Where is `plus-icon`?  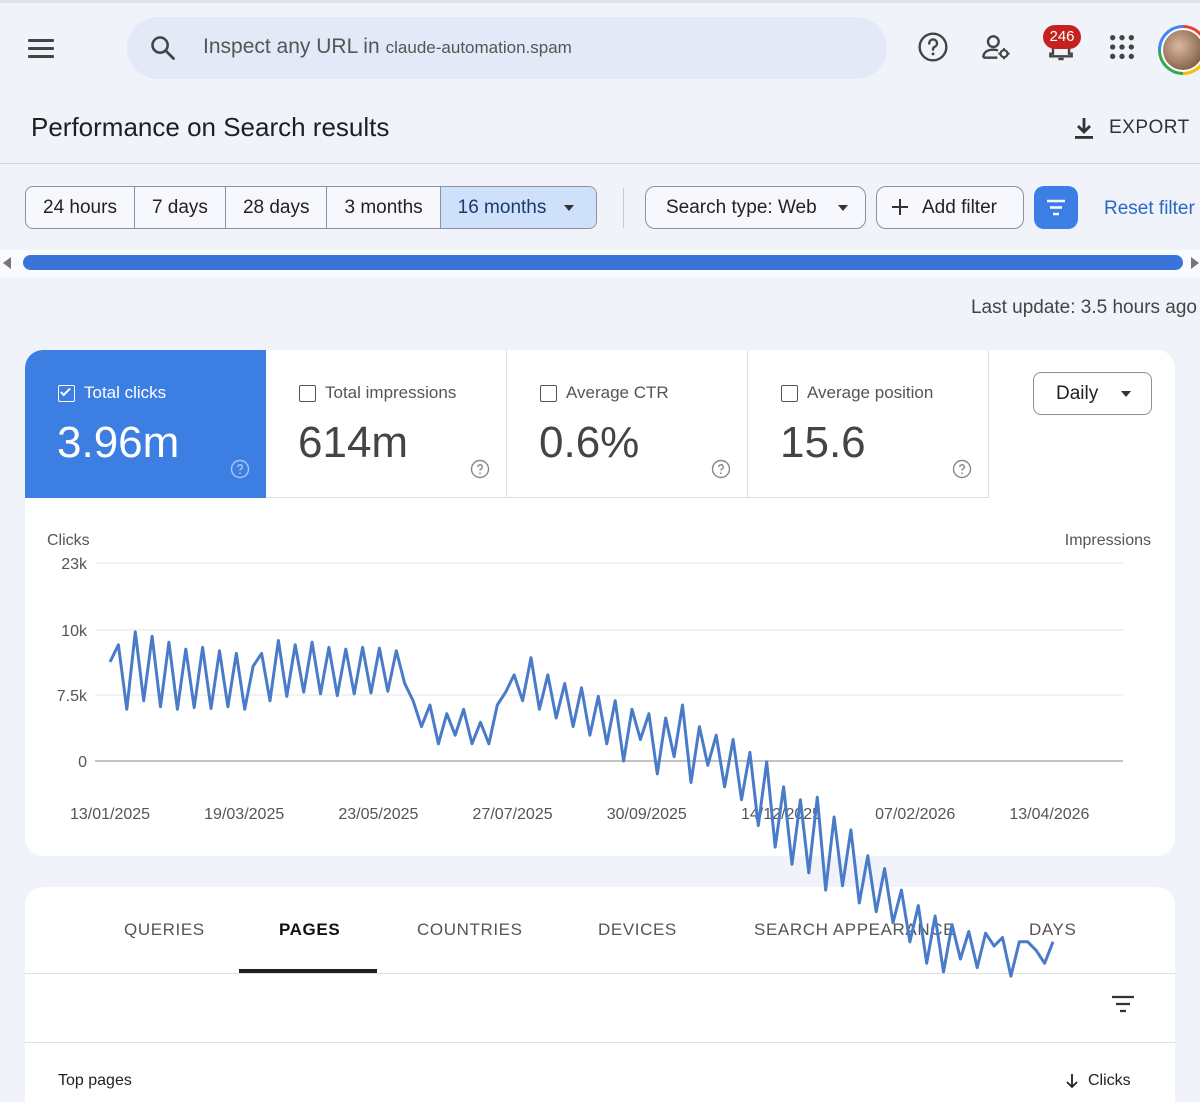
plus-icon is located at coordinates (900, 207).